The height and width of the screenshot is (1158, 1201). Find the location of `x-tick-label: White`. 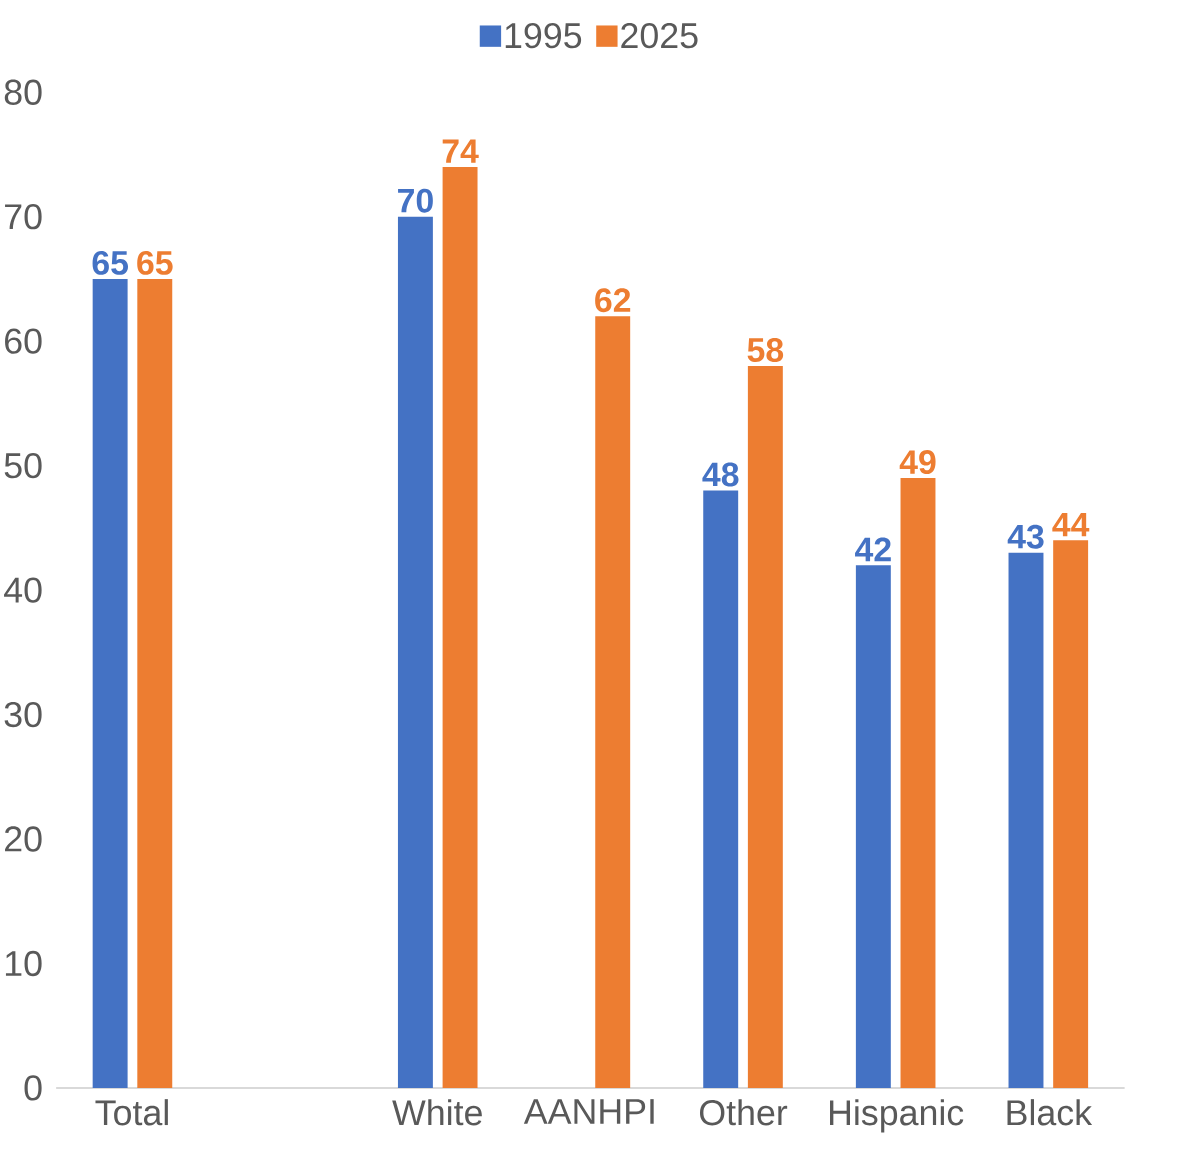

x-tick-label: White is located at coordinates (437, 1112).